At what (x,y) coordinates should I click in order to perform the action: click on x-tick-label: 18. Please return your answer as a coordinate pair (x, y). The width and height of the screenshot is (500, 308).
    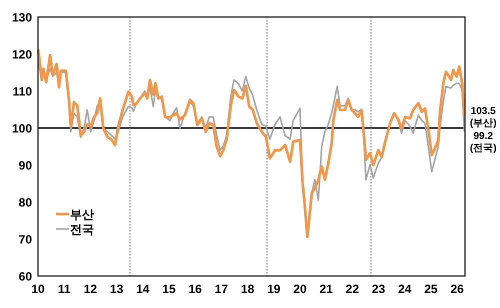
    Looking at the image, I should click on (247, 289).